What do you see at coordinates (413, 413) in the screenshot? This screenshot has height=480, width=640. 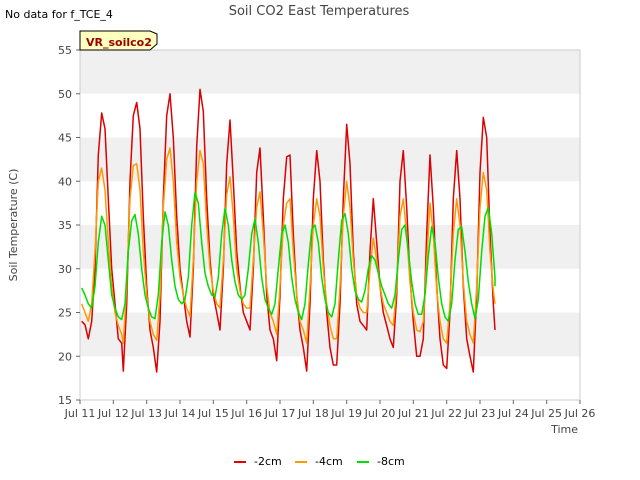 I see `x-tick-label: Jul 21` at bounding box center [413, 413].